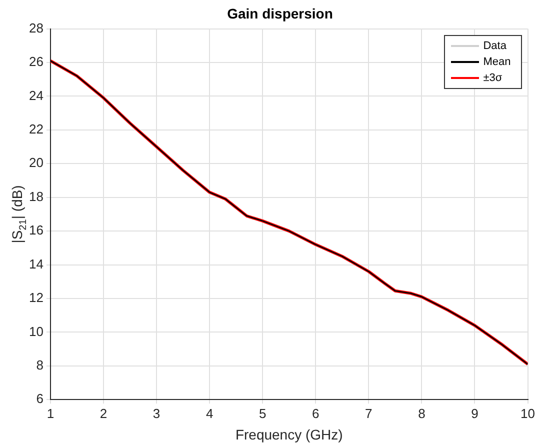  I want to click on y-tick-label: 20, so click(36, 162).